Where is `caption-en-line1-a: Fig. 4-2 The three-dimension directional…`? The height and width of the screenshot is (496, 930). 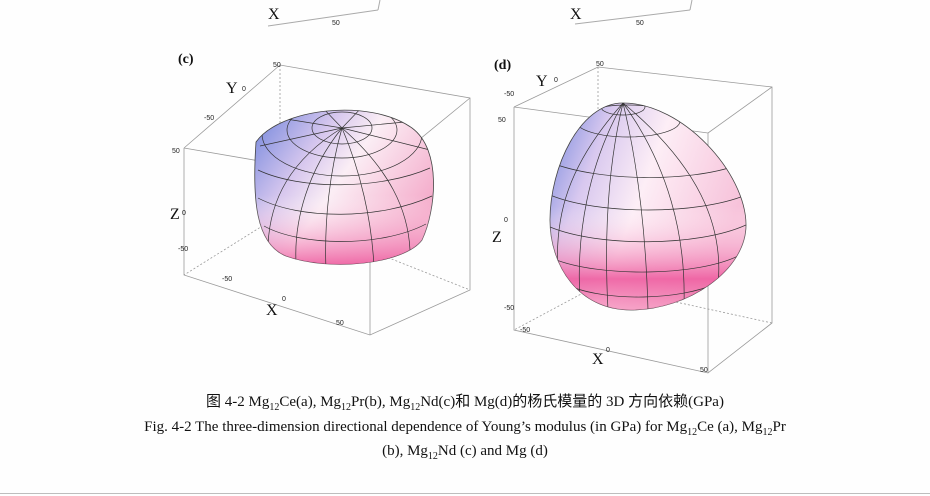 caption-en-line1-a: Fig. 4-2 The three-dimension directional… is located at coordinates (416, 427).